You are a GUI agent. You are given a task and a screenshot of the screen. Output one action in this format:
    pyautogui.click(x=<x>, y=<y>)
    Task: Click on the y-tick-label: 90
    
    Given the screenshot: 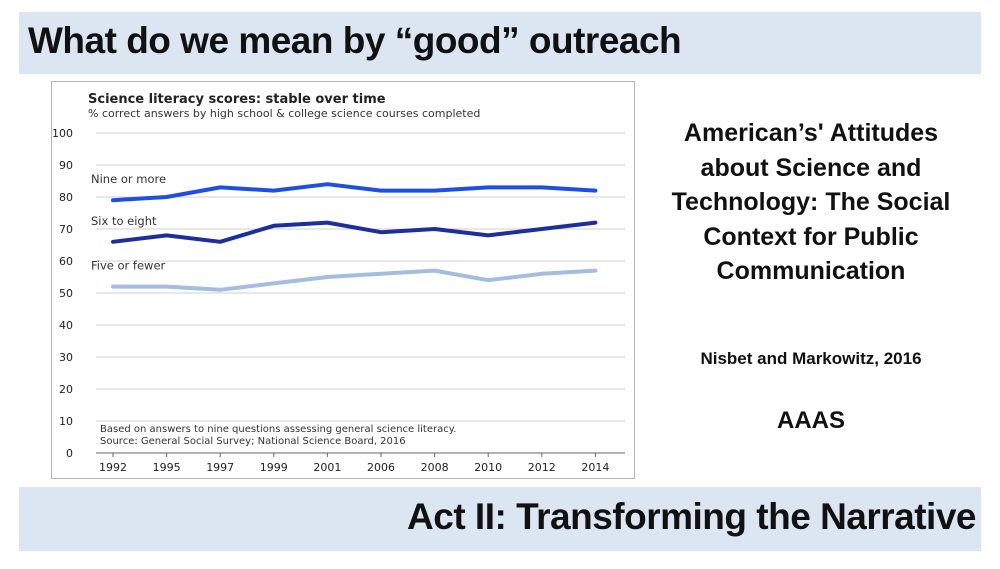 What is the action you would take?
    pyautogui.click(x=66, y=165)
    